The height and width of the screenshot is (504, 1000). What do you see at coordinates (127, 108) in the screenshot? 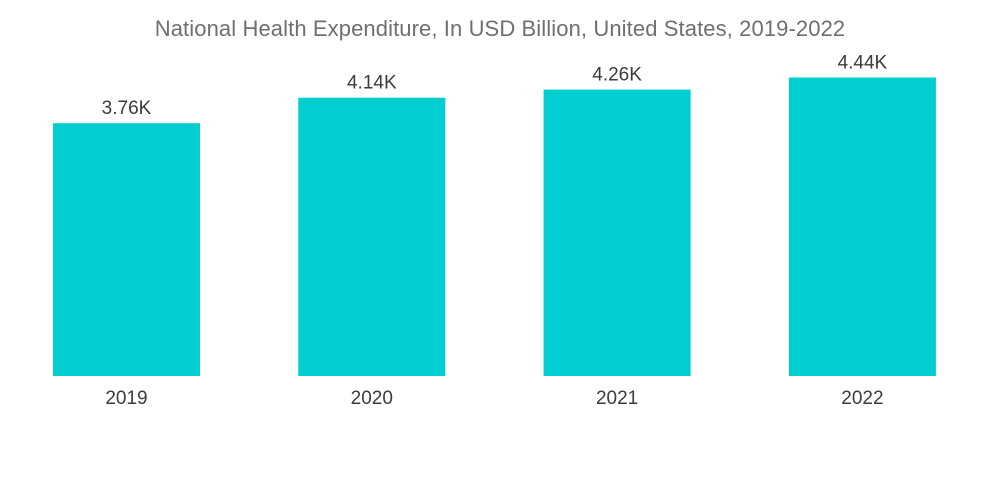
I see `value-label-2019: 3.76K` at bounding box center [127, 108].